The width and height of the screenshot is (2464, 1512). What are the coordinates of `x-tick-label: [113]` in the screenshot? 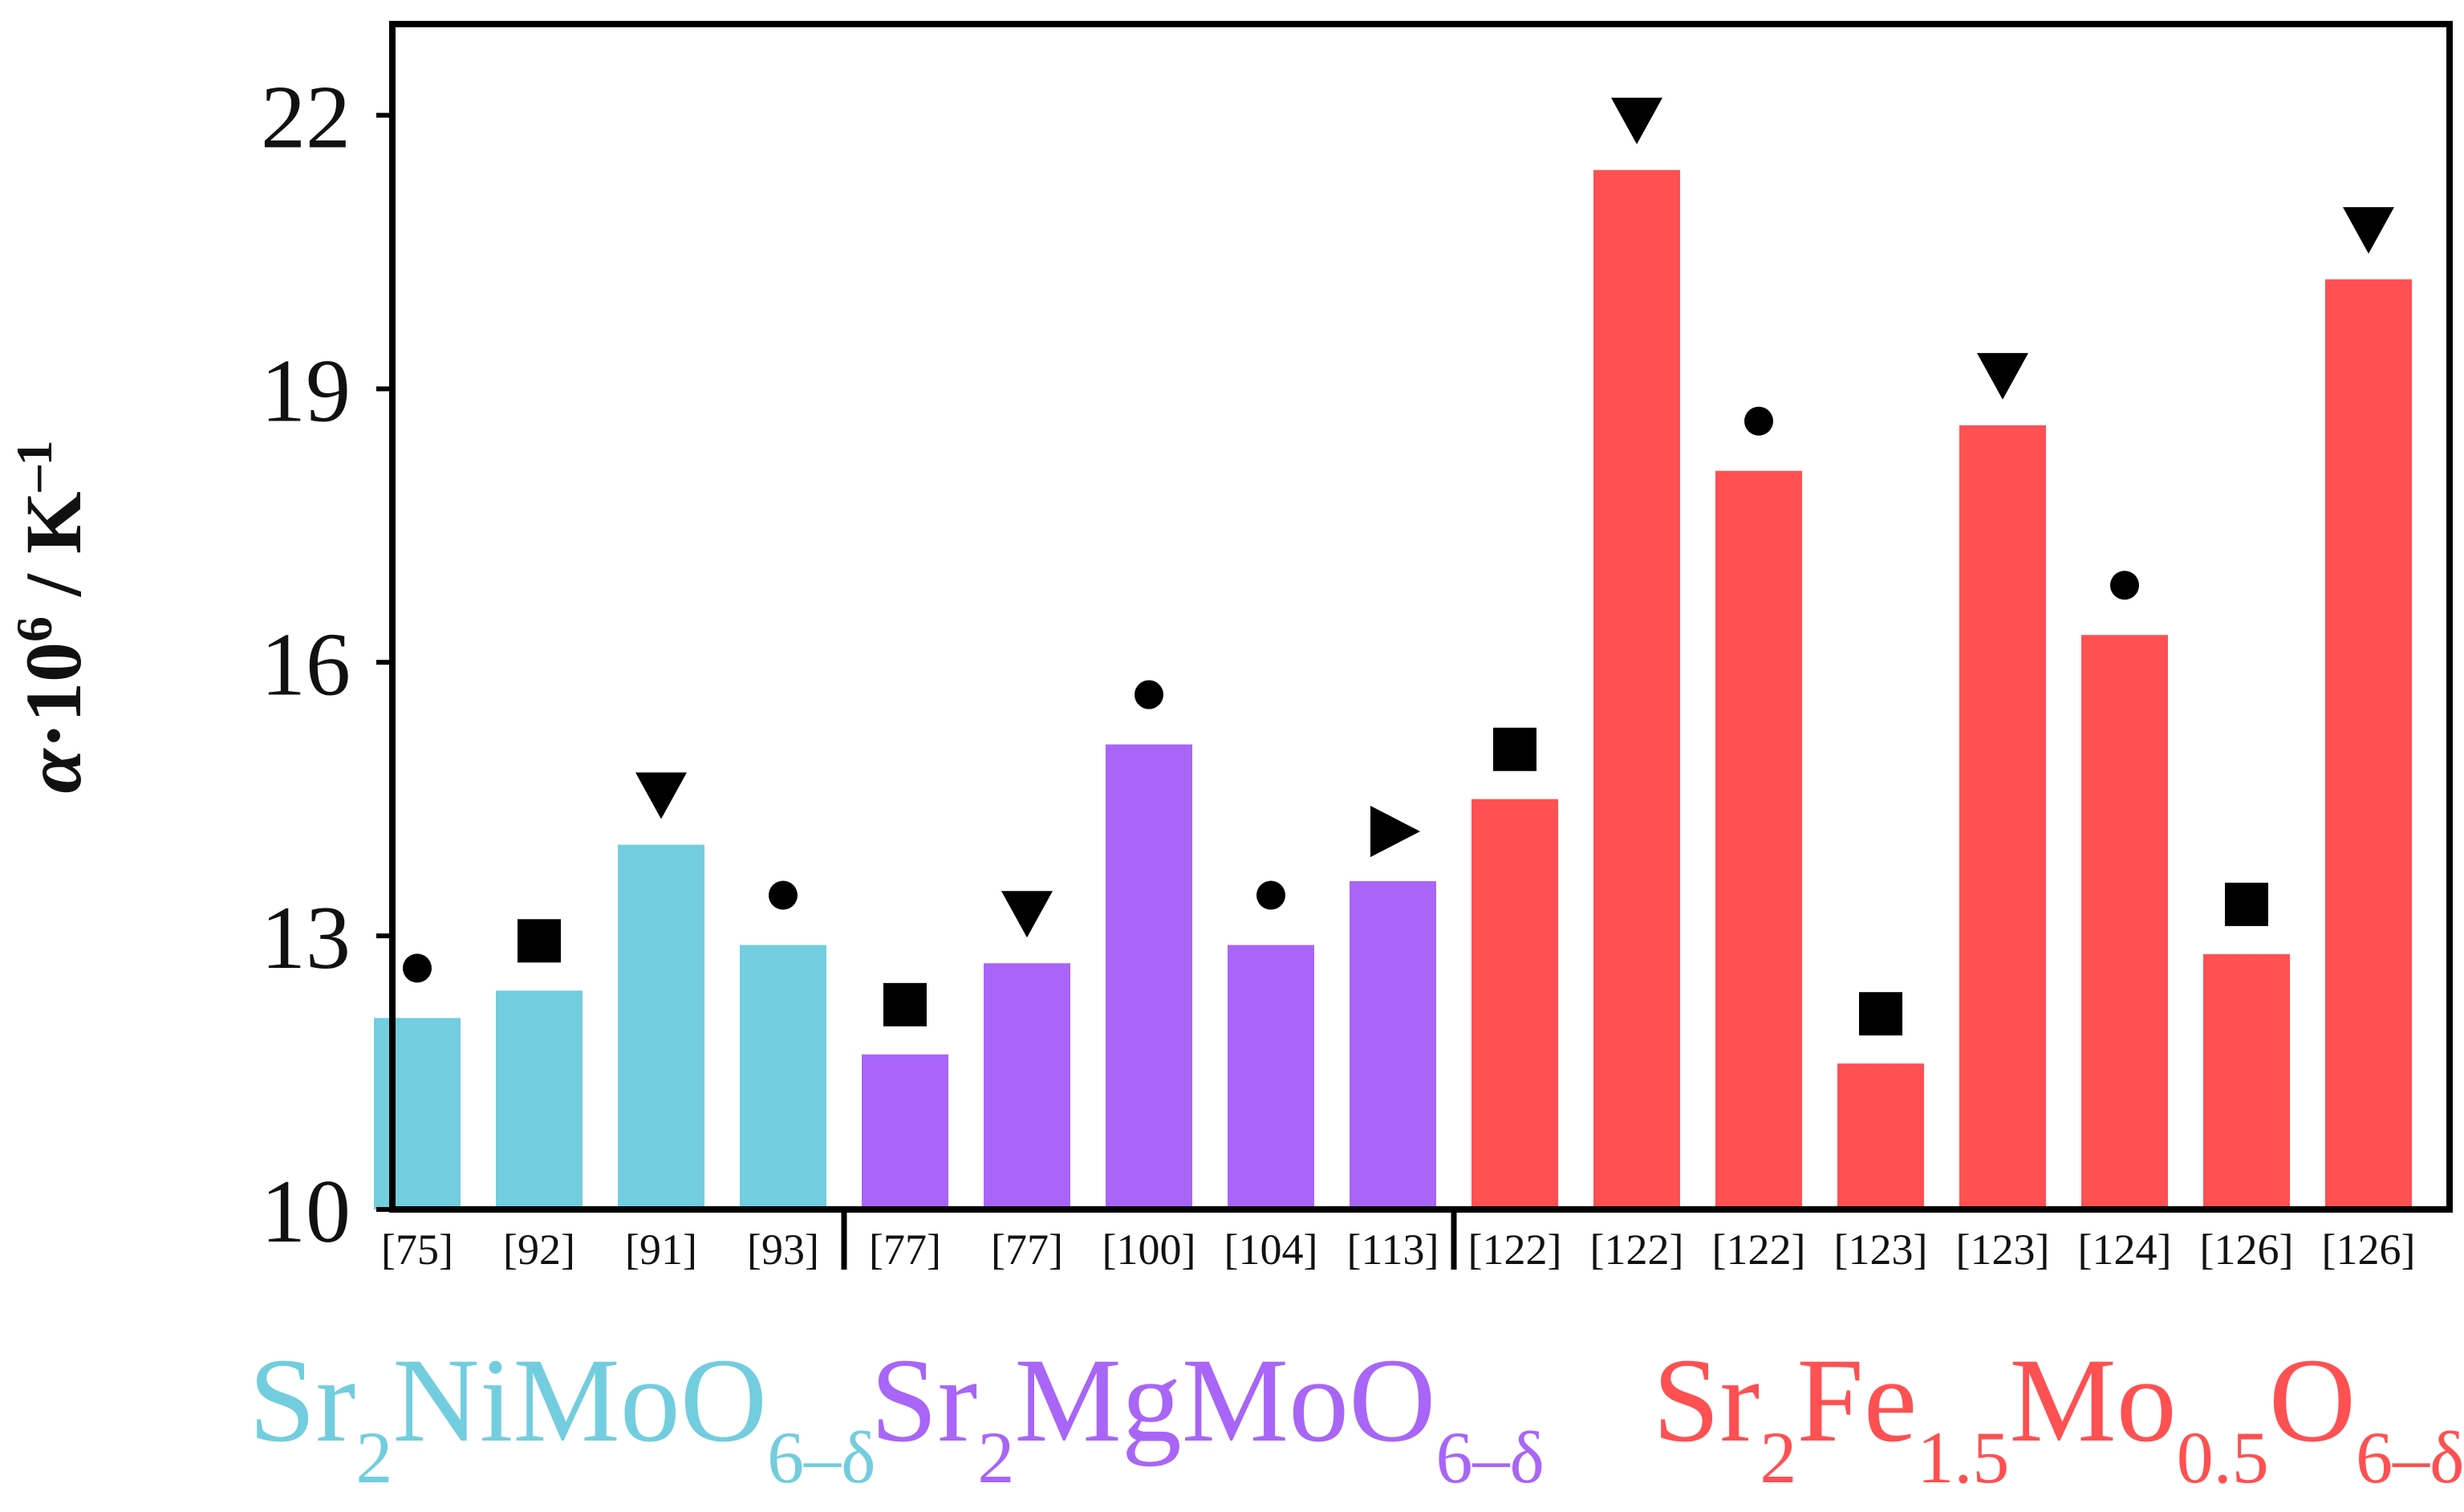 It's located at (1393, 1250).